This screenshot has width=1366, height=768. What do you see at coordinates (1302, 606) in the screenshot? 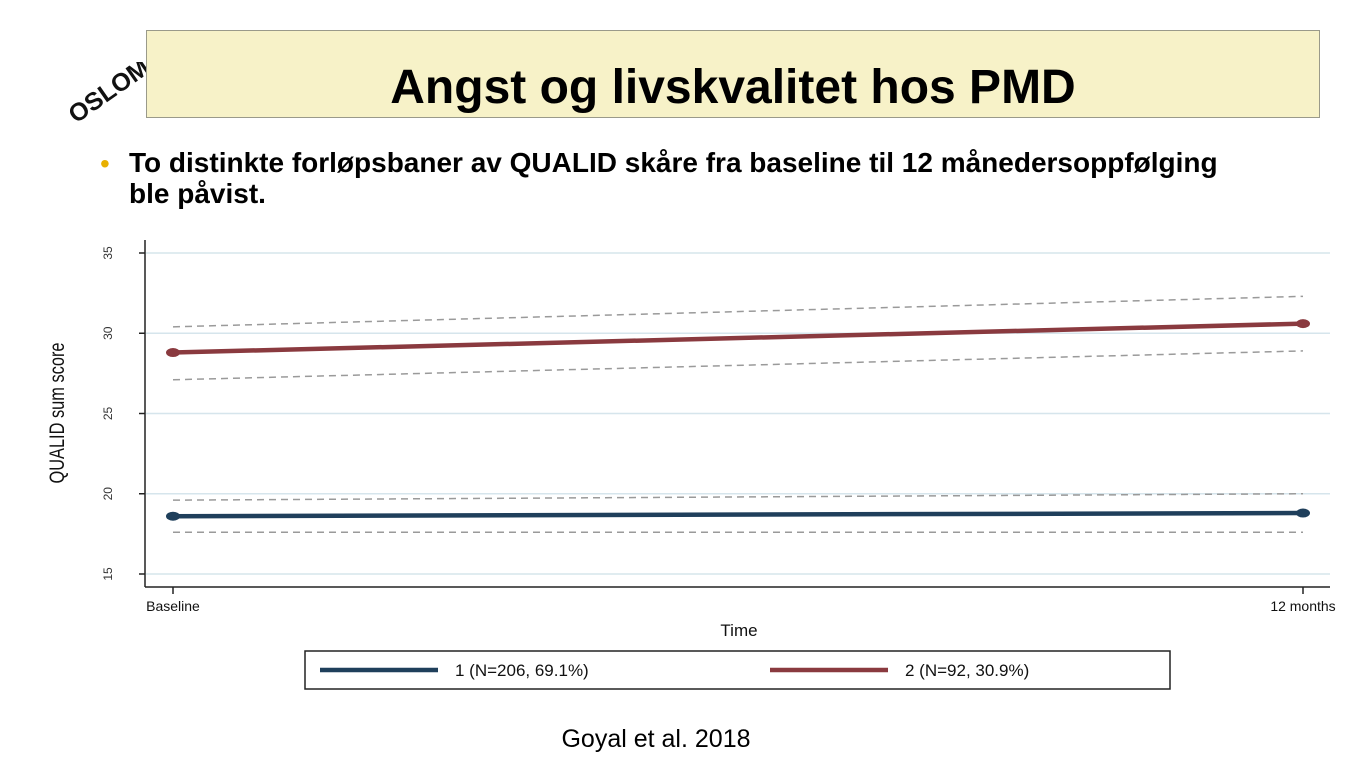
I see `x-tick-label: 12 months` at bounding box center [1302, 606].